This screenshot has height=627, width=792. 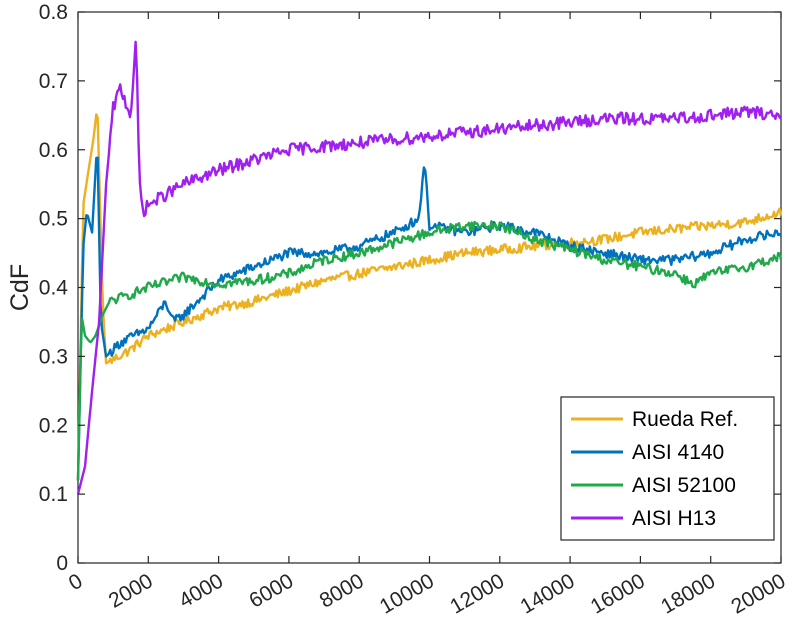 What do you see at coordinates (53, 219) in the screenshot?
I see `y-tick-label: 0.5` at bounding box center [53, 219].